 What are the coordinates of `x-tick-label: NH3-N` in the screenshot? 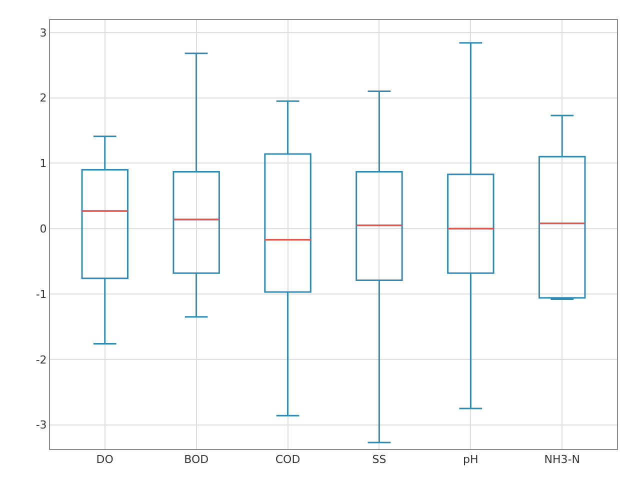 It's located at (562, 459).